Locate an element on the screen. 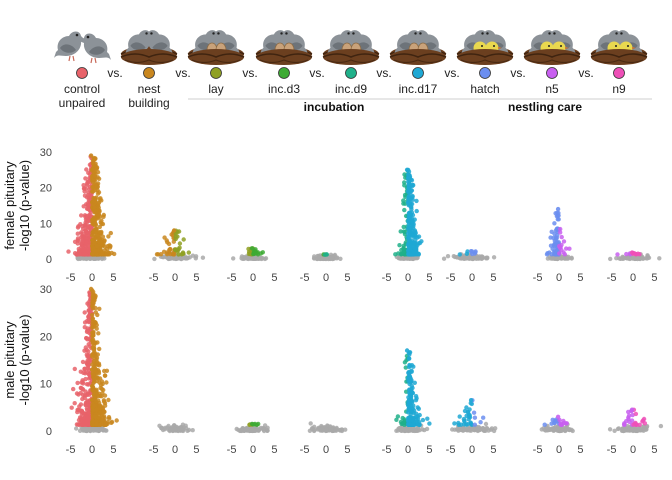 This screenshot has height=480, width=672. volcano-n5-vs-n9 is located at coordinates (635, 420).